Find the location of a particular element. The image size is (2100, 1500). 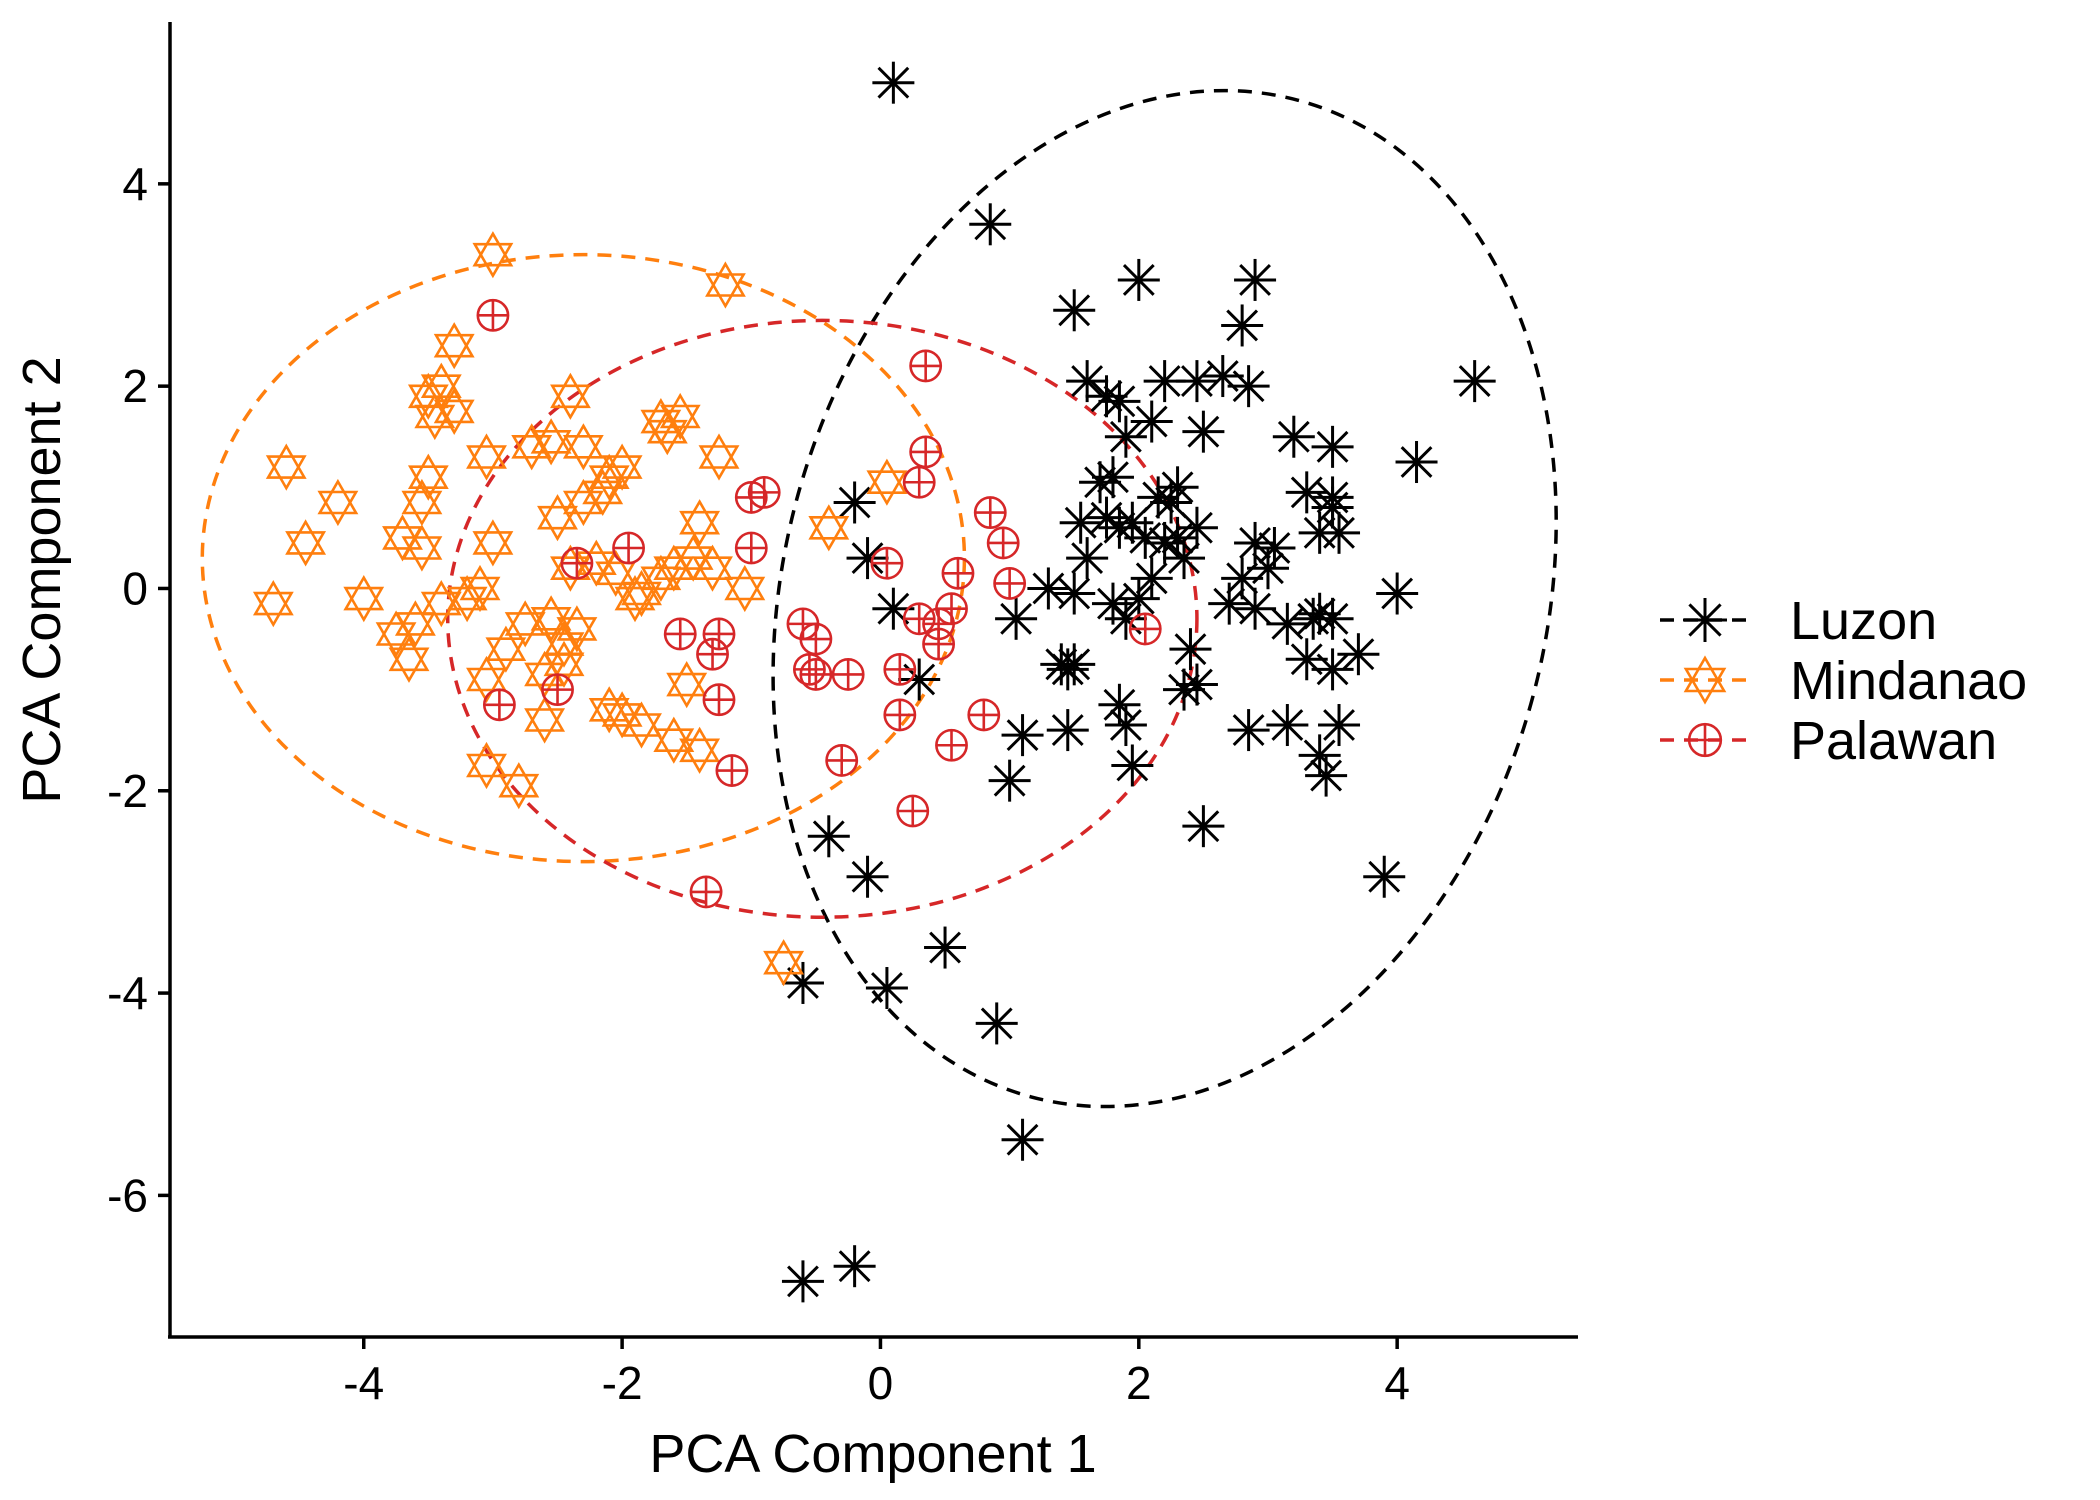

x-tick-label: -4 is located at coordinates (363, 1383).